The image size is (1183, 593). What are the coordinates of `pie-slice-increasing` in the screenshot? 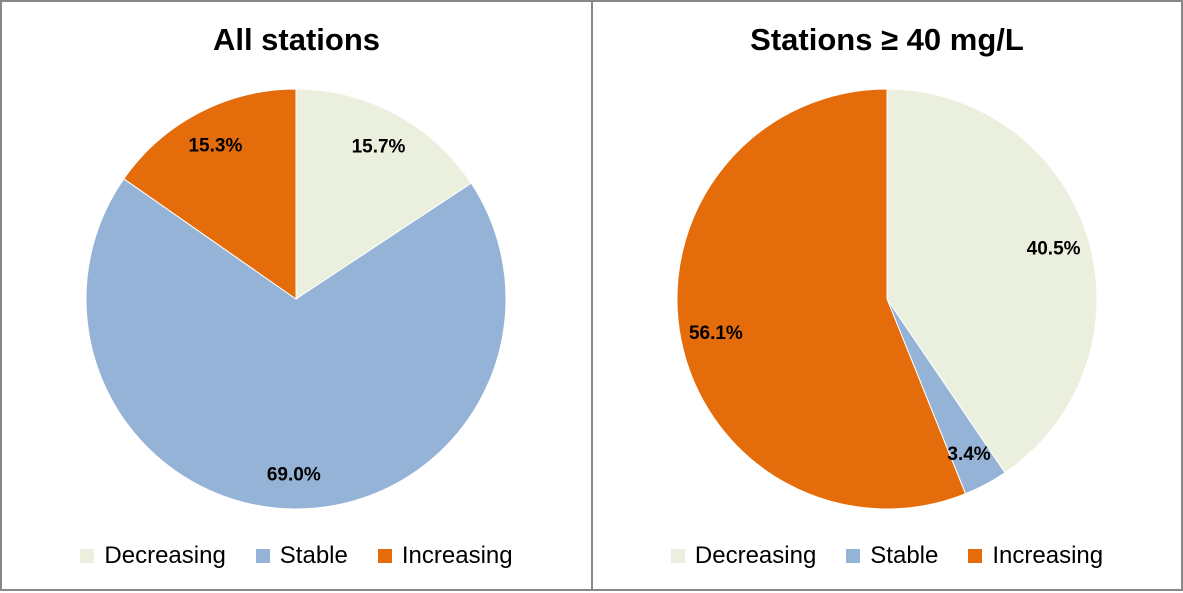 It's located at (210, 194).